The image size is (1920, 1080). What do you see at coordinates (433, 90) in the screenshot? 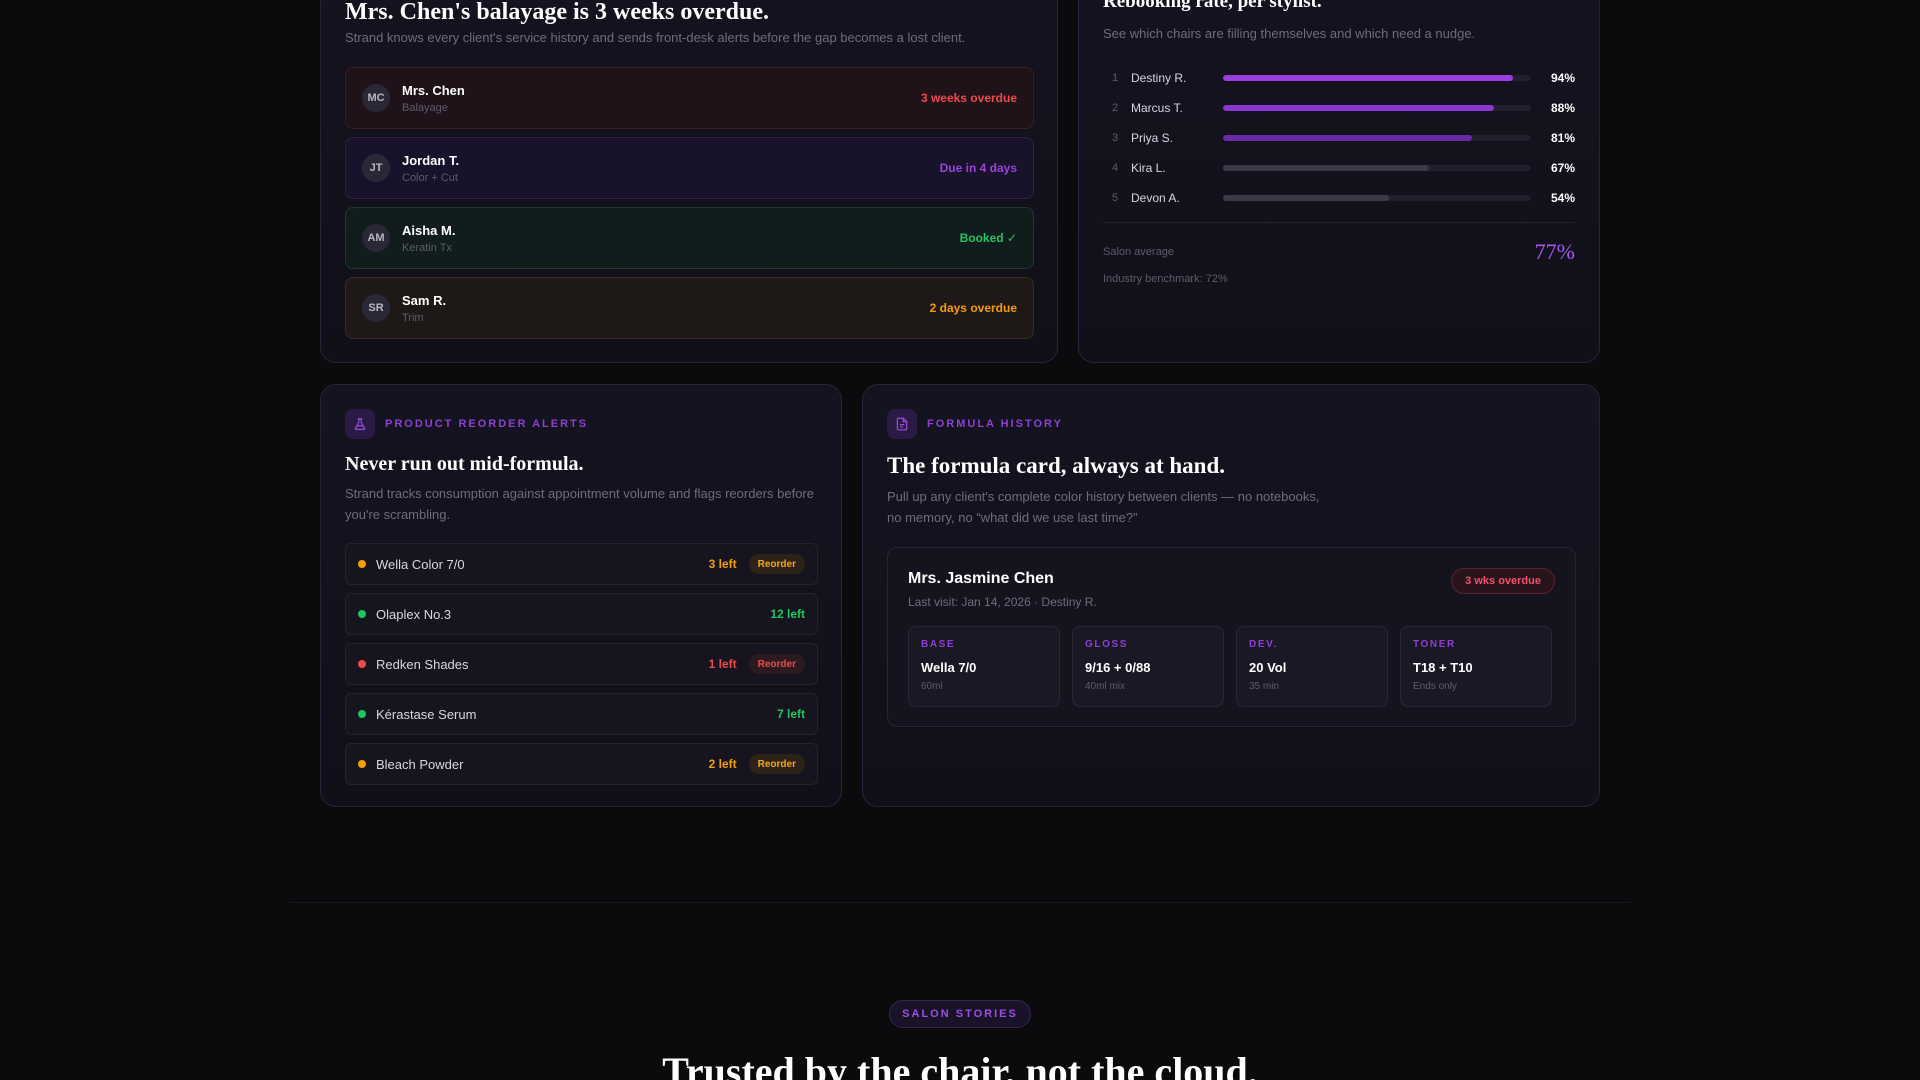
I see `client-name: Mrs. Chen` at bounding box center [433, 90].